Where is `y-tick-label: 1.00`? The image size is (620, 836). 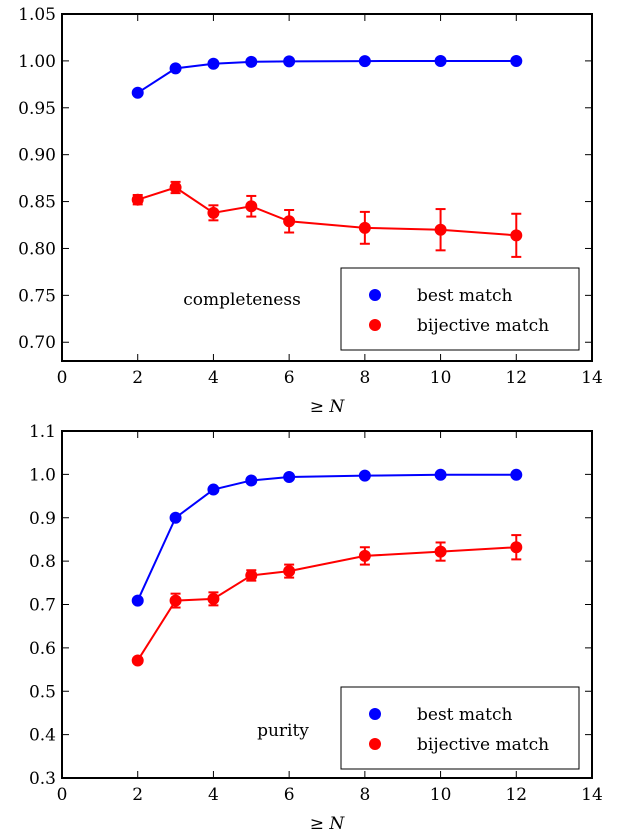
y-tick-label: 1.00 is located at coordinates (37, 62).